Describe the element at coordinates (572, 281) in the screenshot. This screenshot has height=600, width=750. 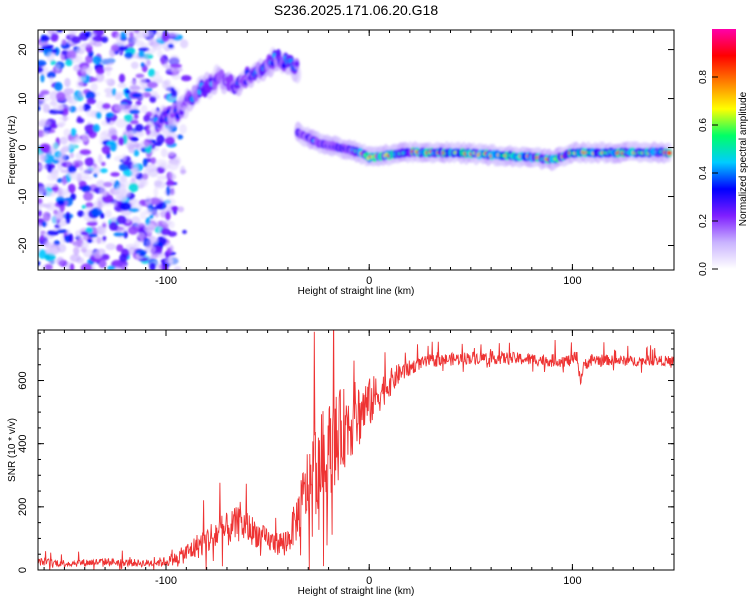
I see `spectrogram-xtick-label: 100` at that location.